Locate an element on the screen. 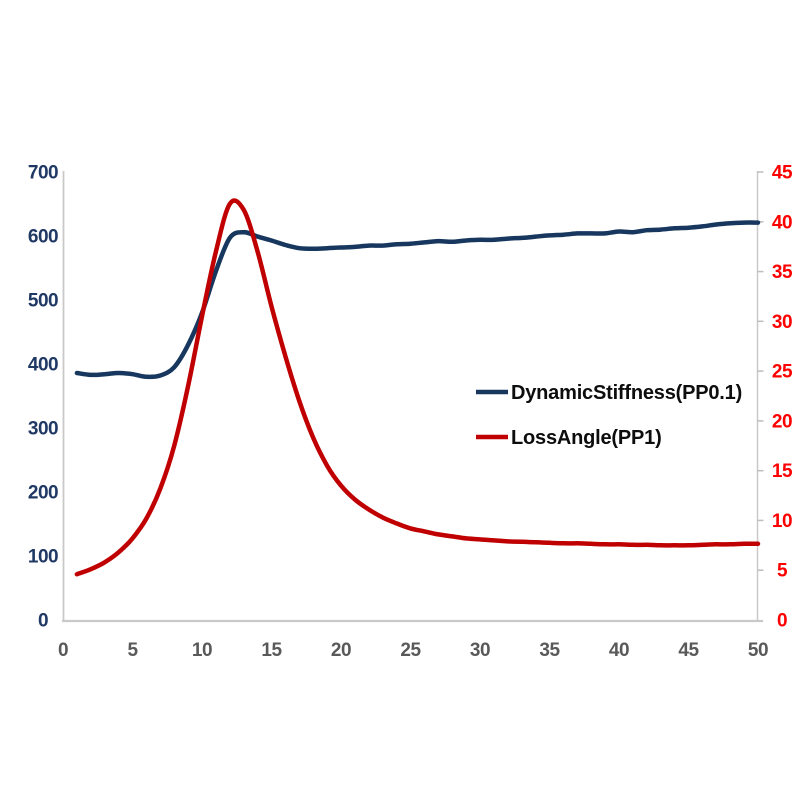  legend: DynamicStiffness(PP0.1) LossAngle(PP1) is located at coordinates (609, 415).